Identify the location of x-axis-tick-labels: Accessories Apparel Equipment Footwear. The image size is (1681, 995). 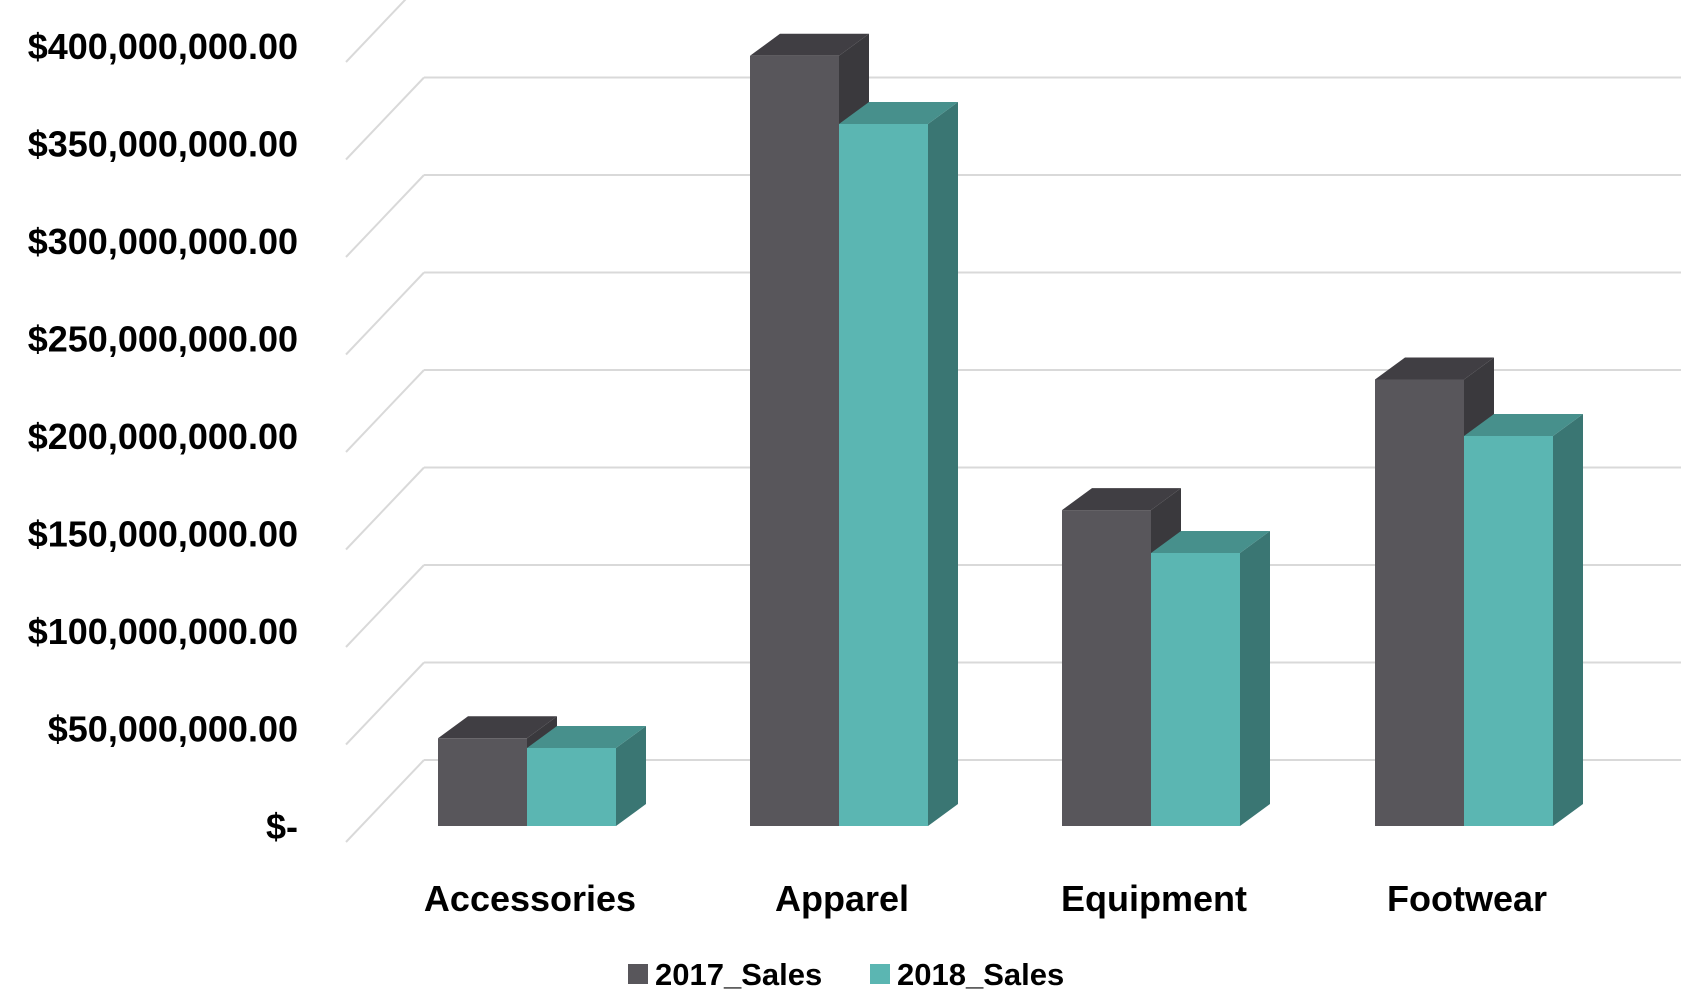
(985, 898).